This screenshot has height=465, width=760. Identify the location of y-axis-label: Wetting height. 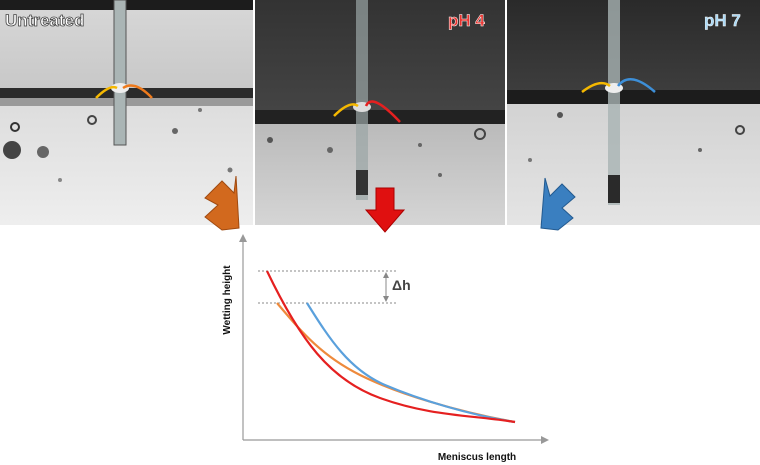
(227, 300).